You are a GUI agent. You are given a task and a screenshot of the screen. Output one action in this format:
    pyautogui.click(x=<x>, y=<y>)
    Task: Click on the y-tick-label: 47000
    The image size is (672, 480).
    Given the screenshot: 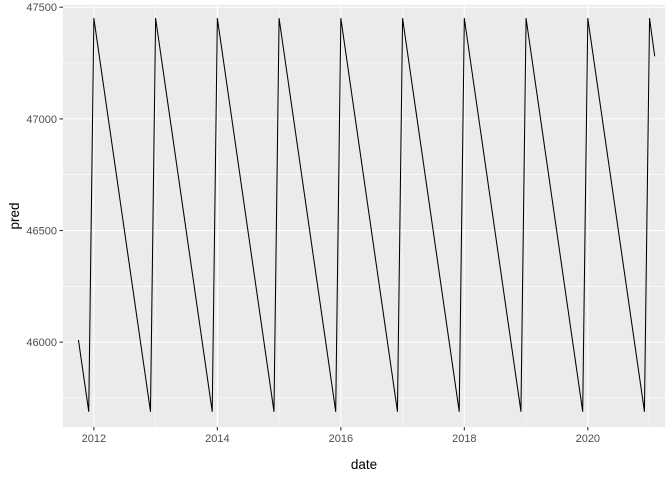 What is the action you would take?
    pyautogui.click(x=41, y=120)
    